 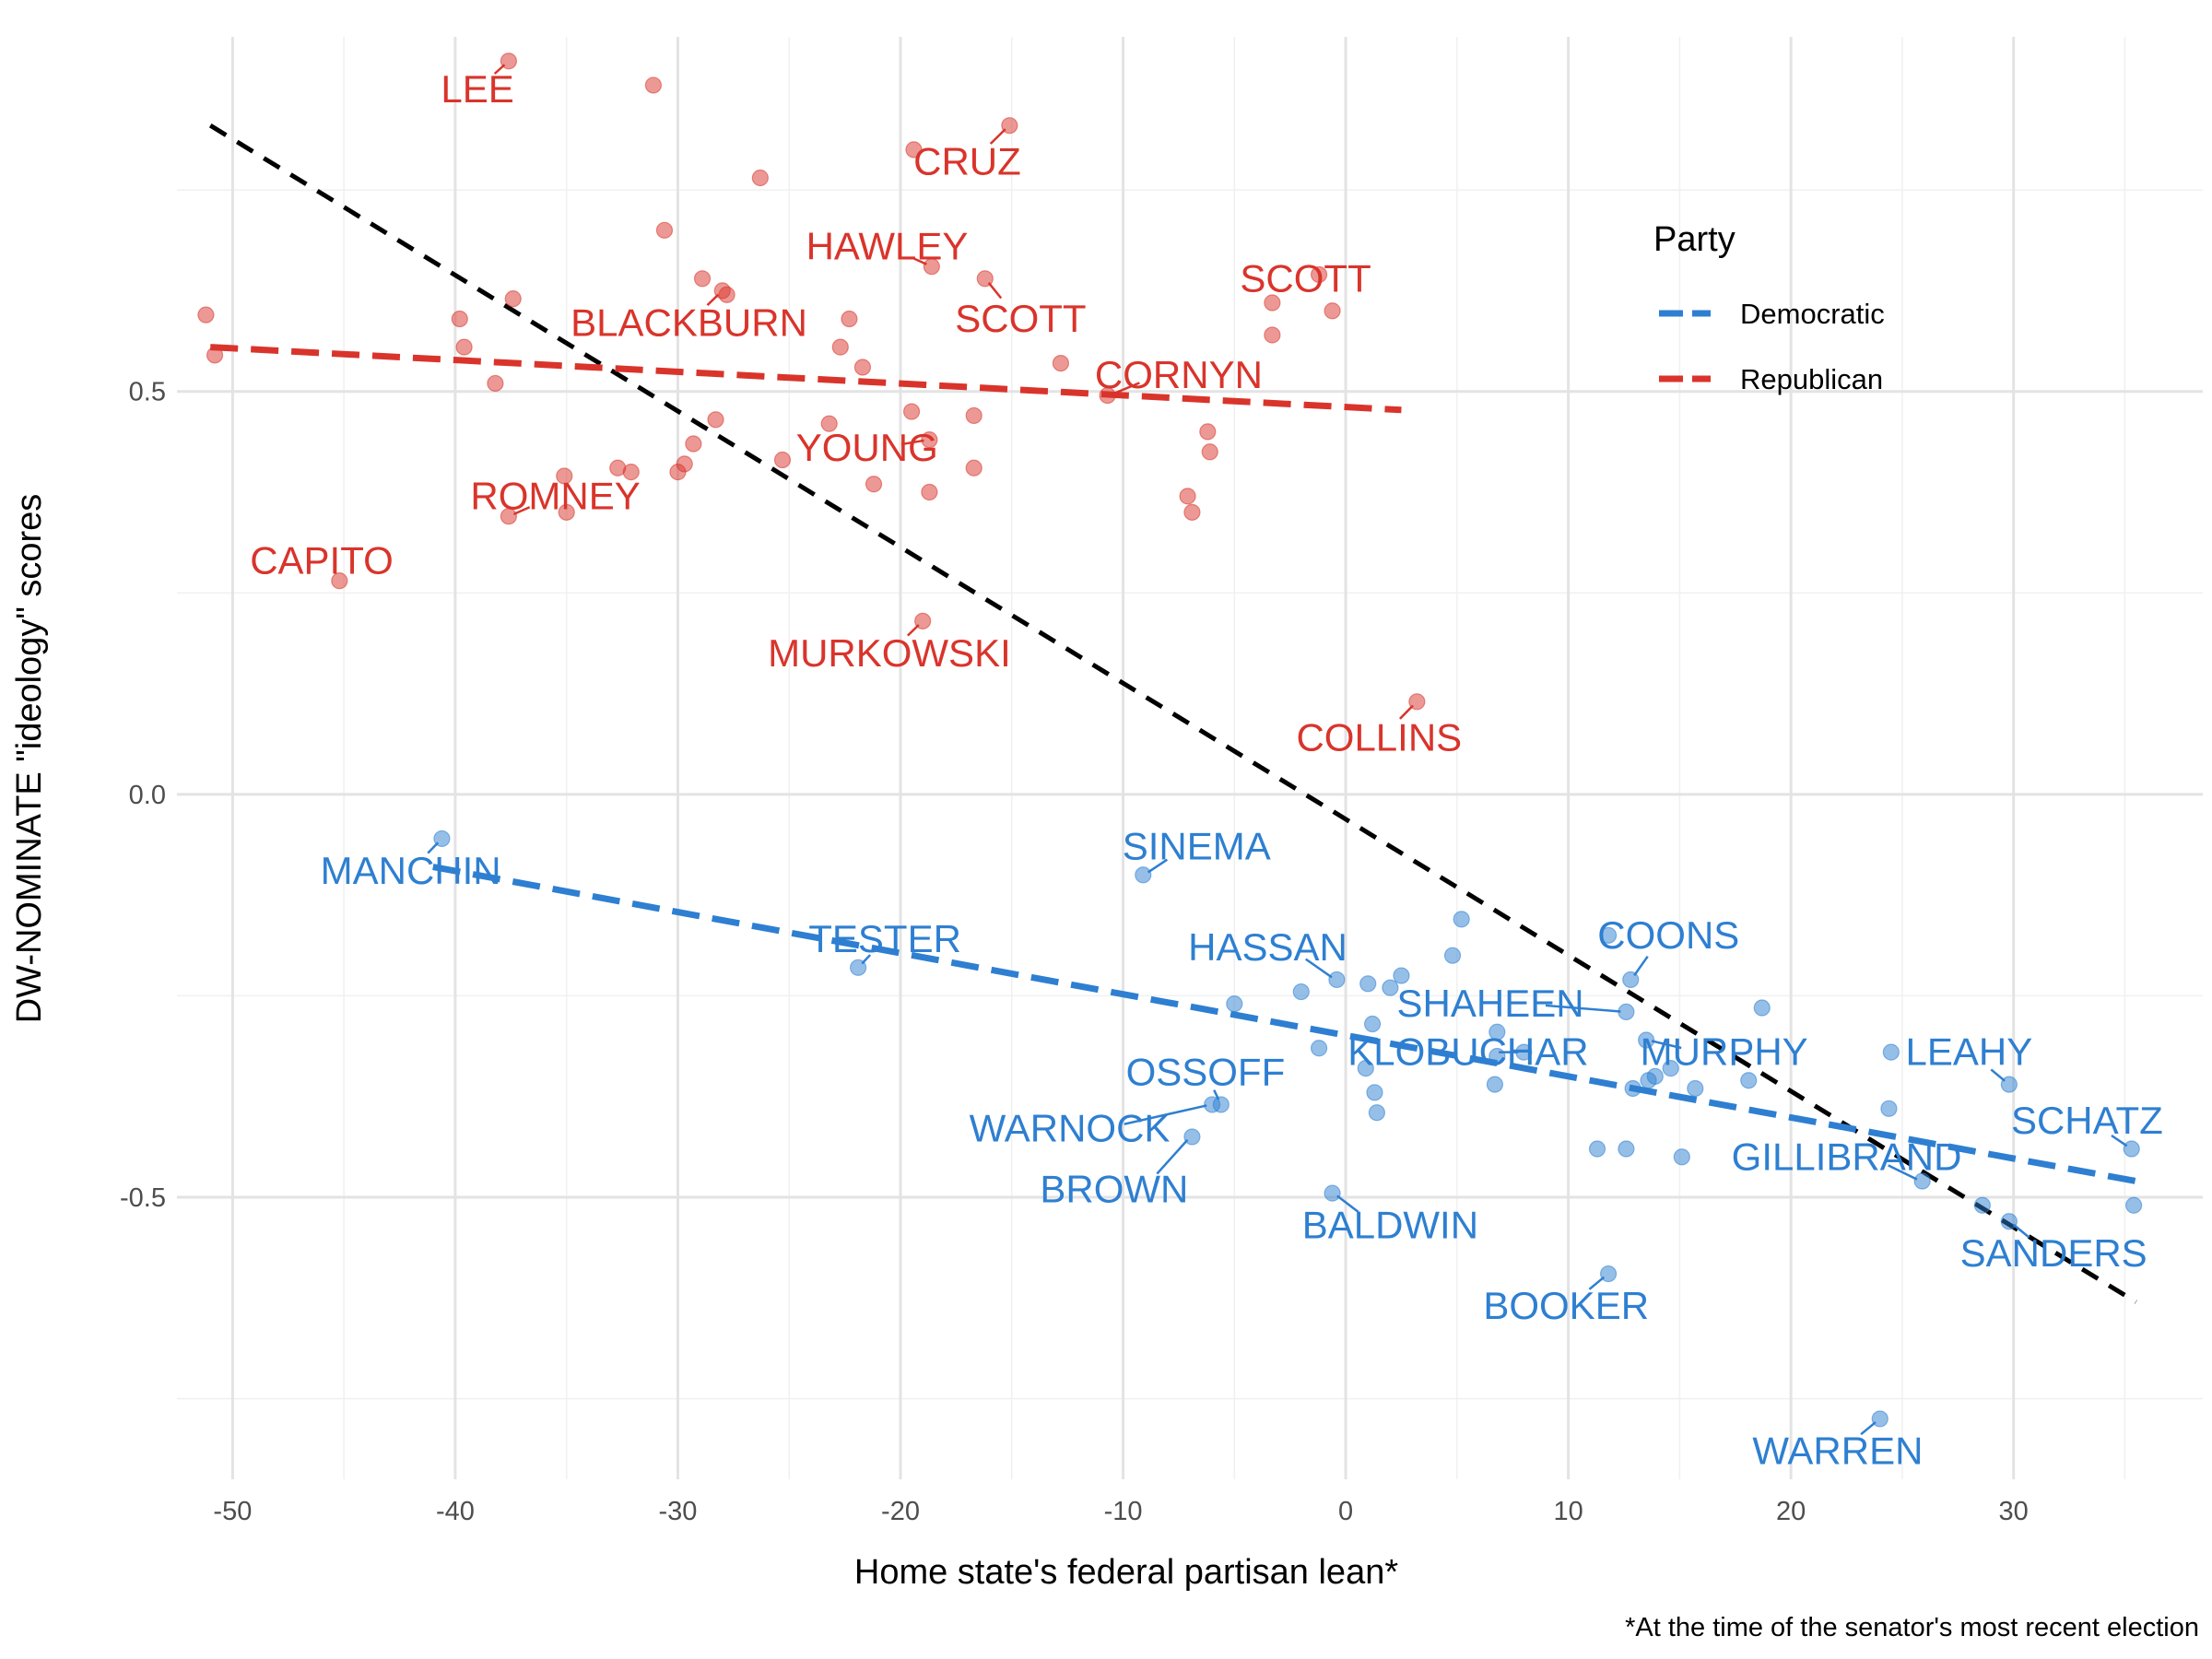 I want to click on point-label-shaheen: SHAHEEN, so click(x=1490, y=1003).